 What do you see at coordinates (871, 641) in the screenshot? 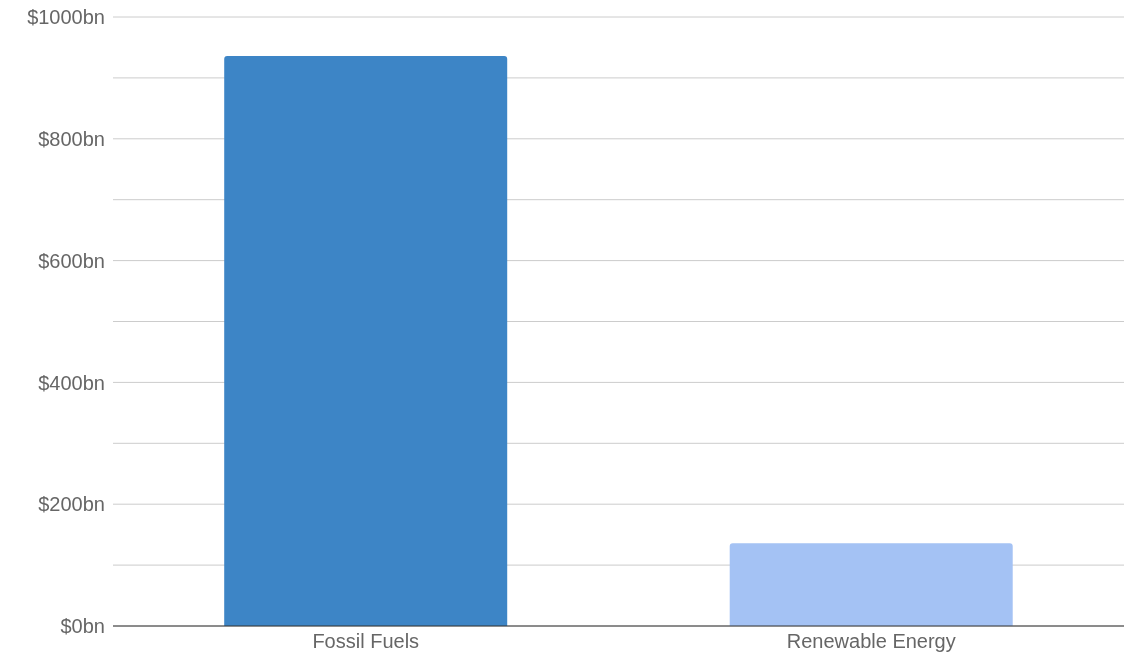
I see `x-tick-label: Renewable Energy` at bounding box center [871, 641].